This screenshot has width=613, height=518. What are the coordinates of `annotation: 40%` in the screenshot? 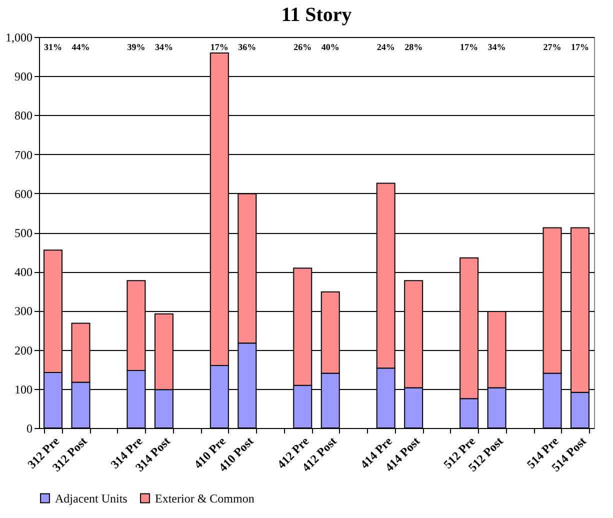 It's located at (330, 47).